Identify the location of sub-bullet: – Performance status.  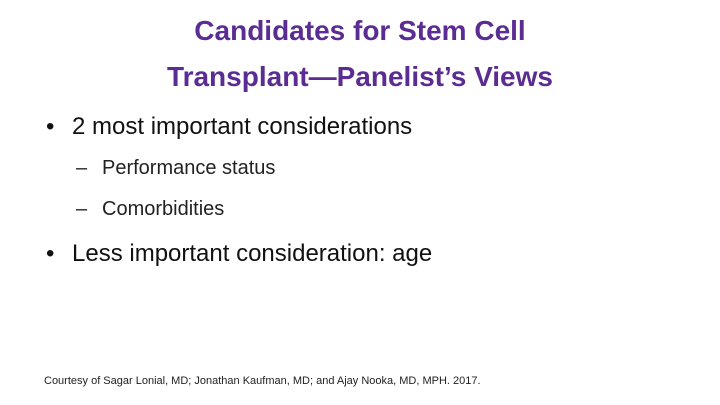
(176, 168).